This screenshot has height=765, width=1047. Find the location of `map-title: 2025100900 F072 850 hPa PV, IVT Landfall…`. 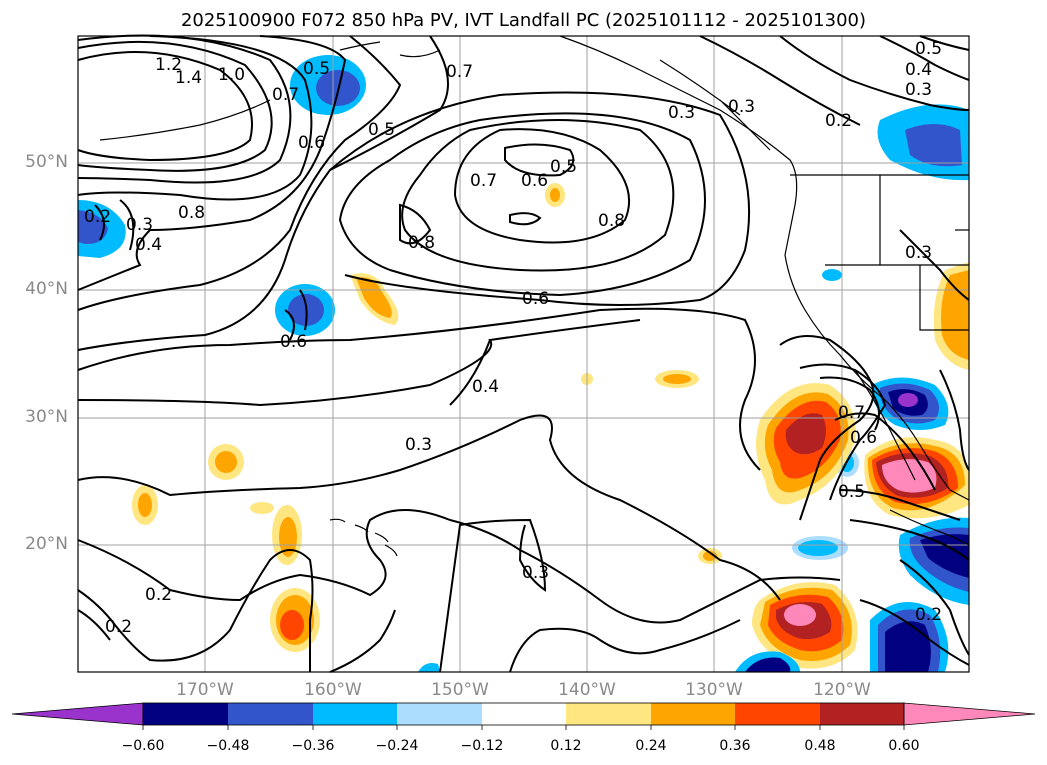

map-title: 2025100900 F072 850 hPa PV, IVT Landfall… is located at coordinates (523, 20).